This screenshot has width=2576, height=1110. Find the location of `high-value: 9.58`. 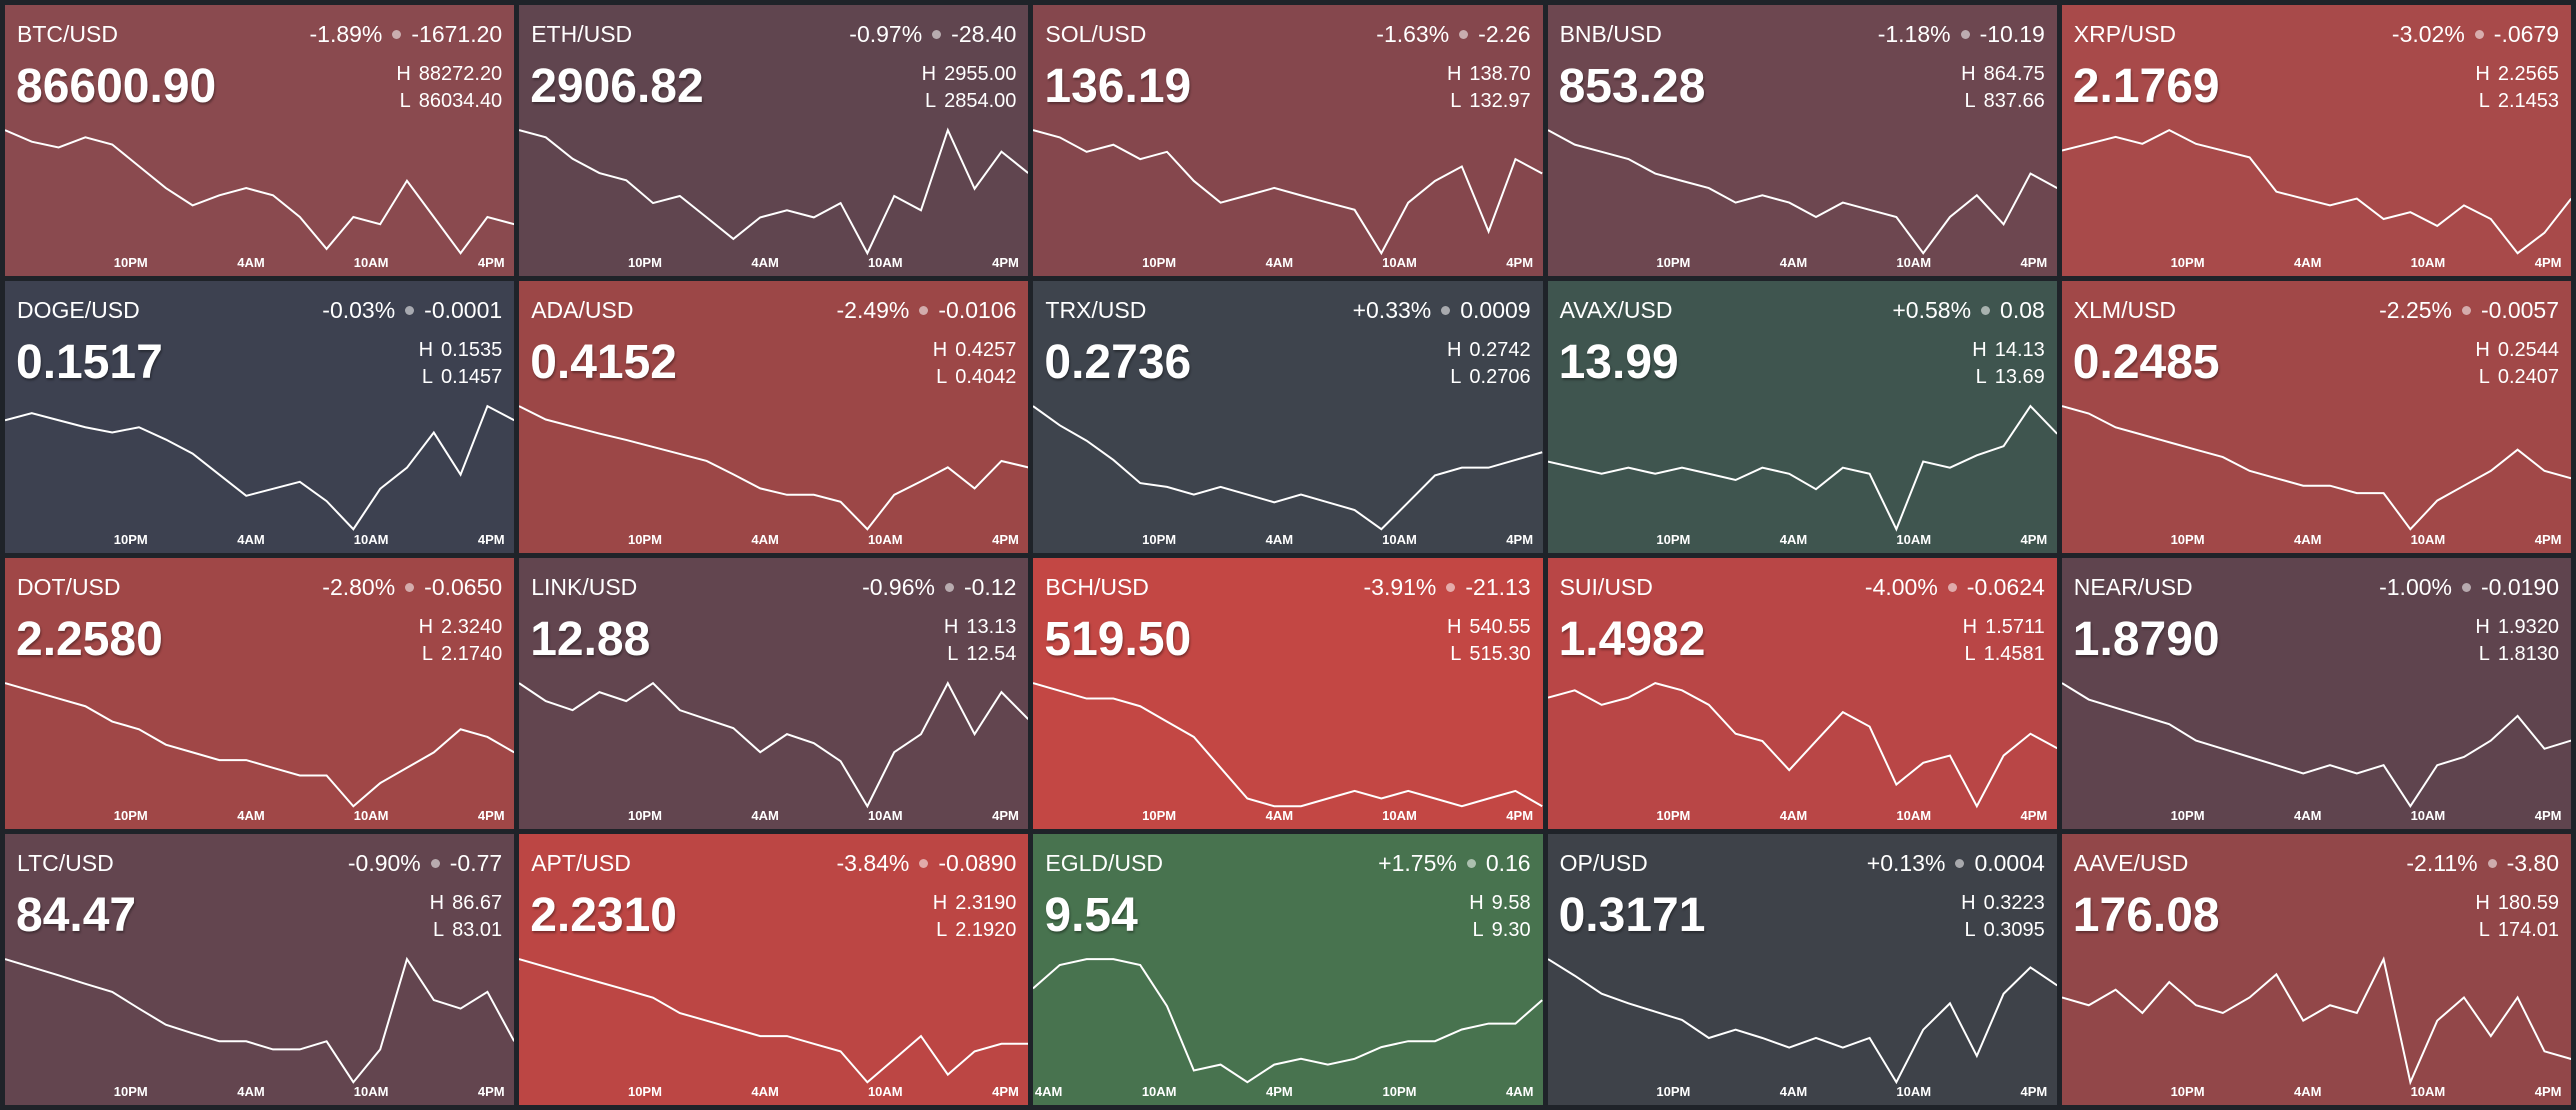

high-value: 9.58 is located at coordinates (1511, 902).